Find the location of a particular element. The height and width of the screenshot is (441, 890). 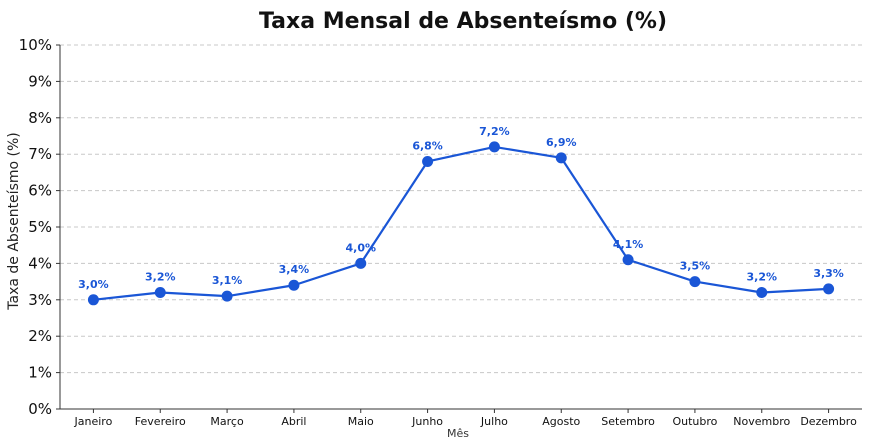

y-ticks: 0% 1% 2% 3% 4% 5% 6% 7% 8% 9% 10% is located at coordinates (39, 227).